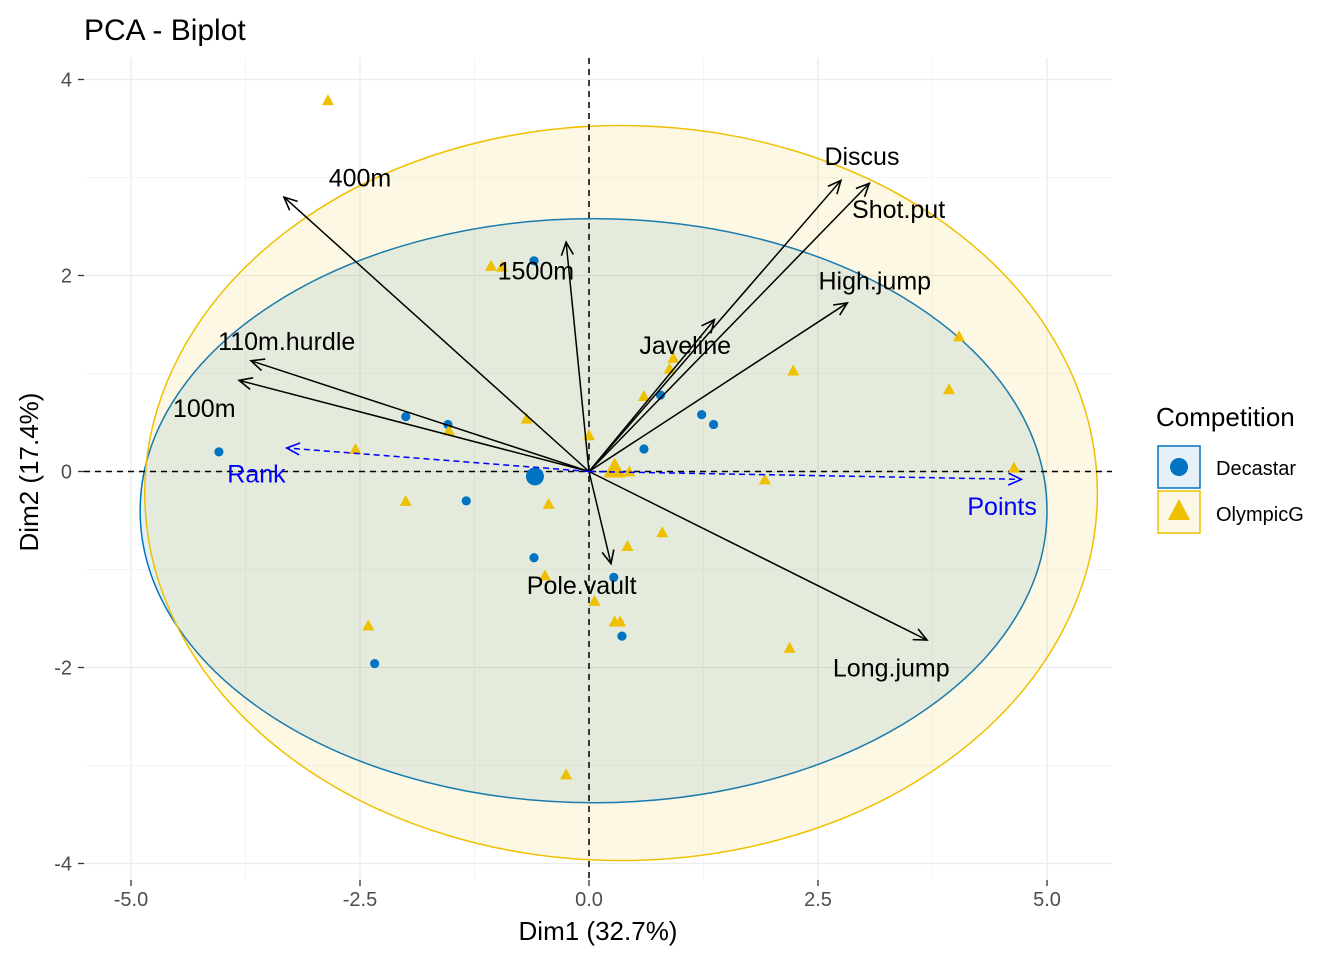  I want to click on legend: Competition Decastar OlympicG, so click(1230, 468).